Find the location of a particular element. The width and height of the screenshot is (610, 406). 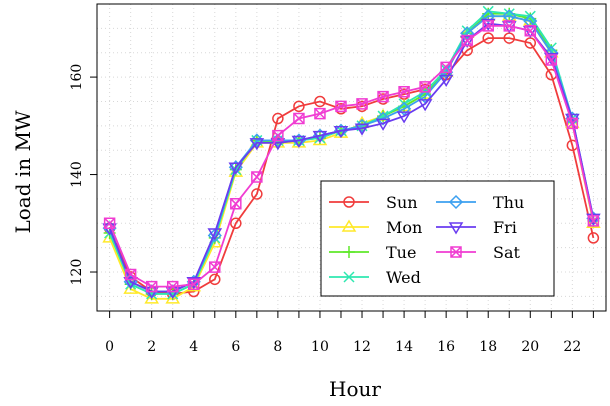

legend-item-tue: Tue is located at coordinates (372, 252).